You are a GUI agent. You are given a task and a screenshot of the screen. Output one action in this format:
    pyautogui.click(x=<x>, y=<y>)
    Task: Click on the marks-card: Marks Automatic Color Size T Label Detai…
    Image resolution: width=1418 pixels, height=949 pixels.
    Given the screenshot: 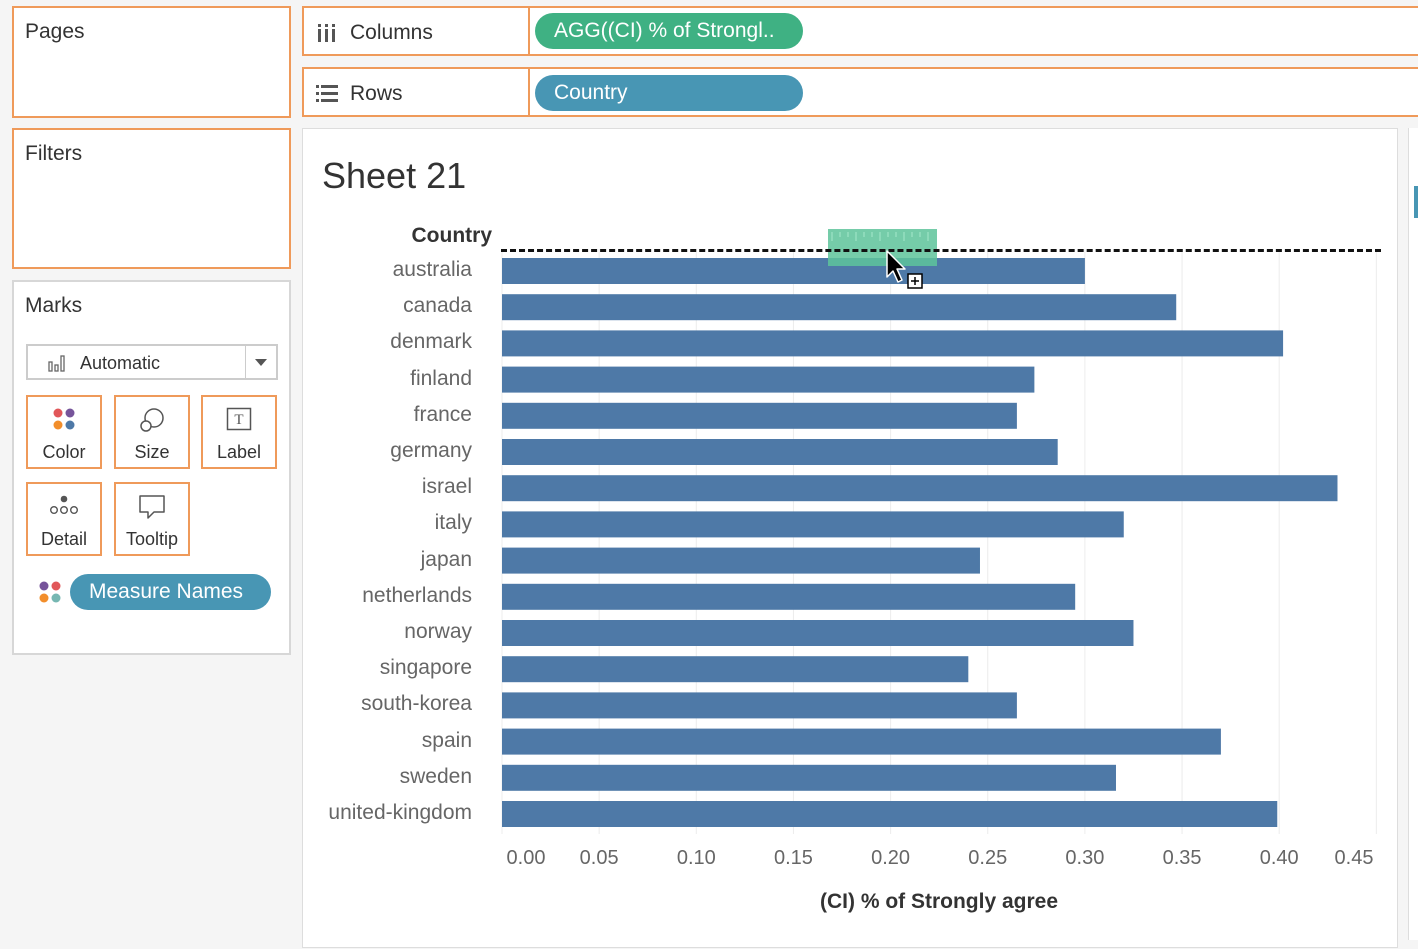 What is the action you would take?
    pyautogui.click(x=151, y=467)
    